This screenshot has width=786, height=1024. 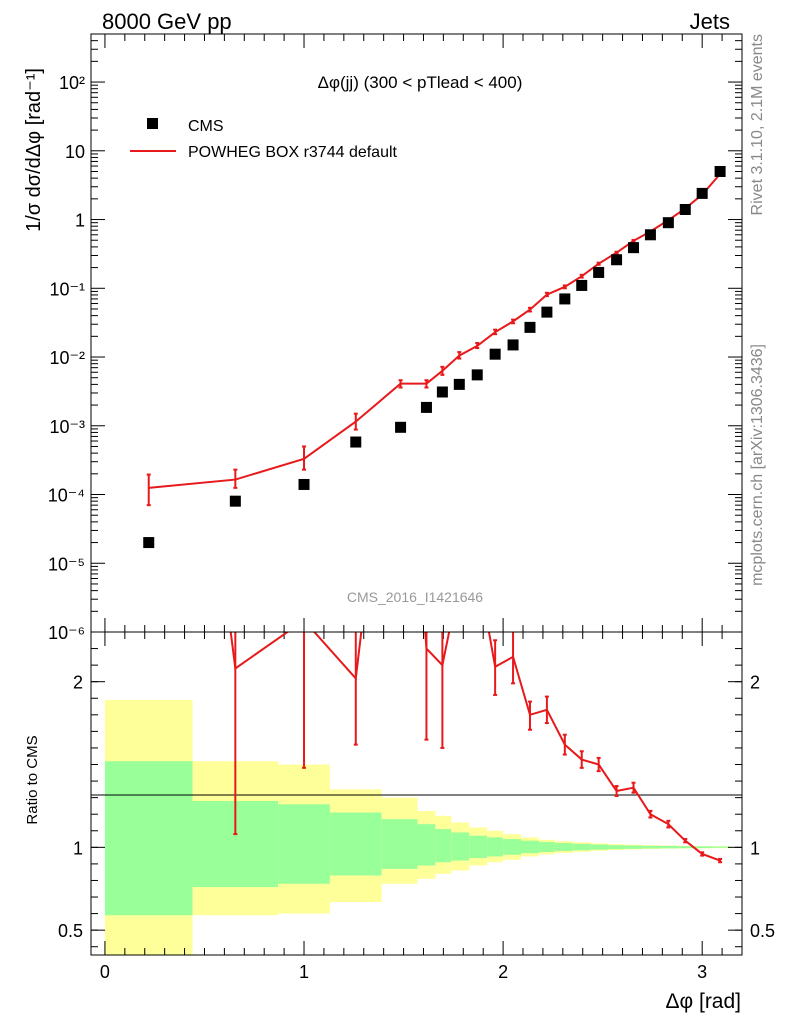 I want to click on header-left-label: 8000 GeV pp, so click(x=167, y=21).